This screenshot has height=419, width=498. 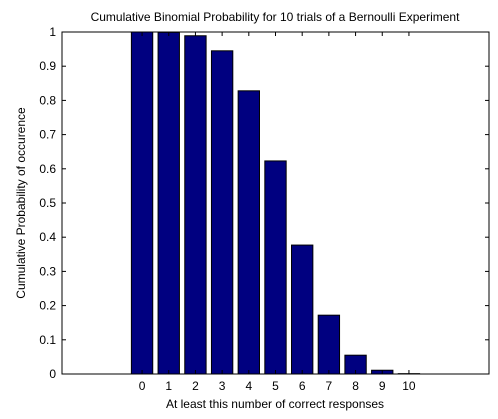 What do you see at coordinates (47, 271) in the screenshot?
I see `y-tick-label: 0.3` at bounding box center [47, 271].